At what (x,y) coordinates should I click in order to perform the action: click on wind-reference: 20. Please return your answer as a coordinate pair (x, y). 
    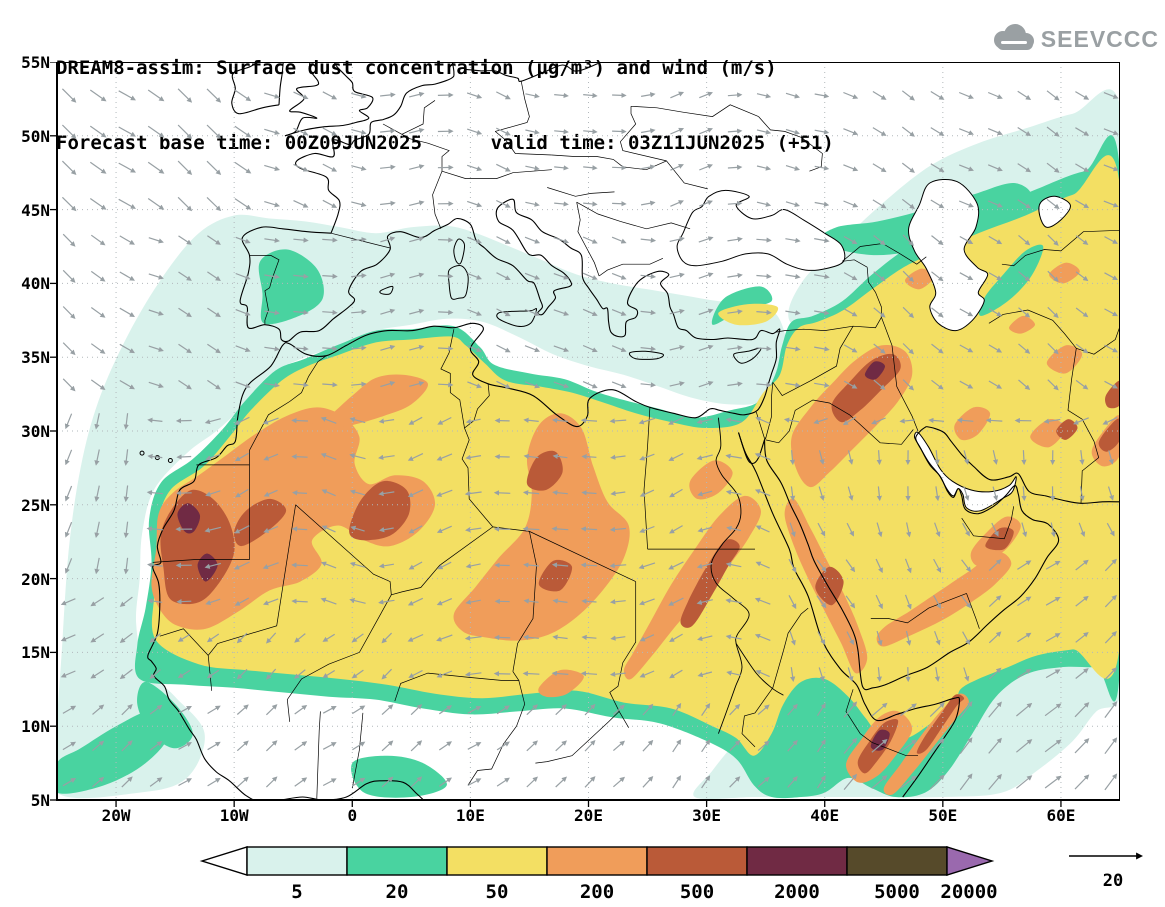
    Looking at the image, I should click on (1106, 871).